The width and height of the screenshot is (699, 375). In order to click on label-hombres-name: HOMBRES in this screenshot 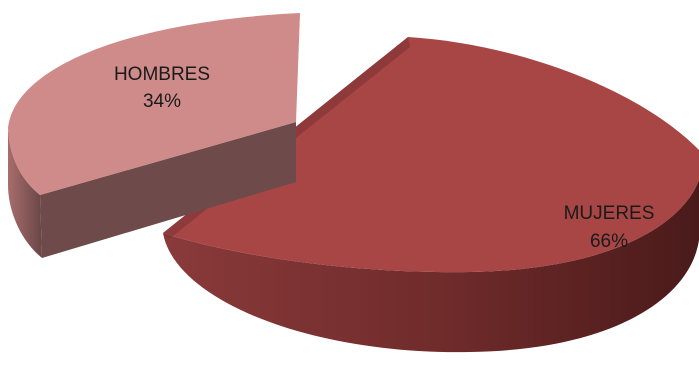, I will do `click(162, 74)`.